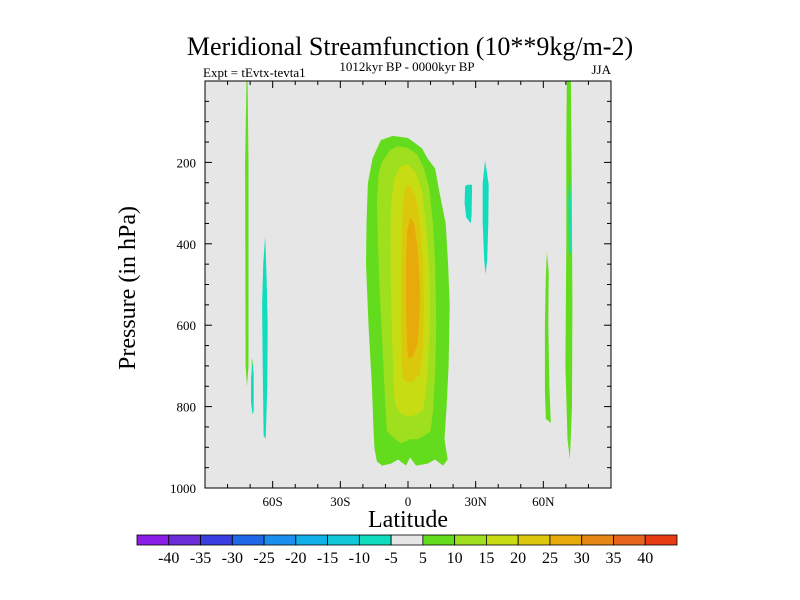  I want to click on contour-south-neg-5a, so click(252, 388).